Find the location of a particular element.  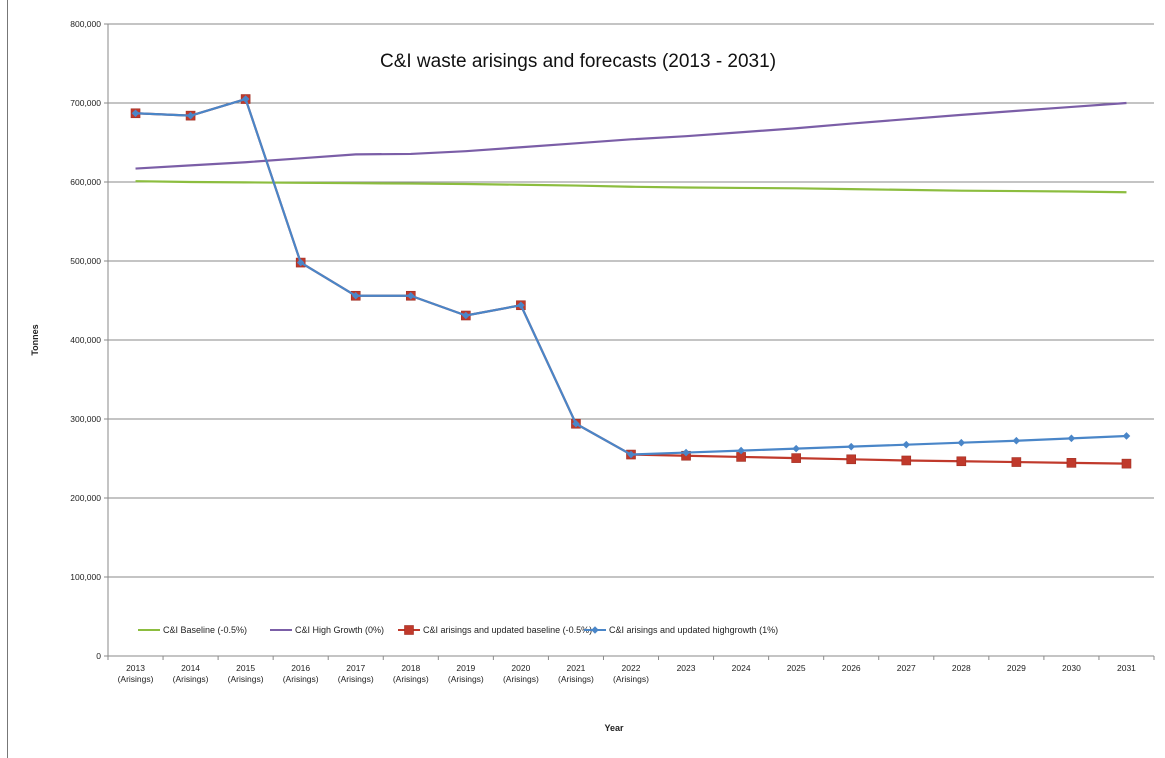

x-tick-label: 2023 is located at coordinates (686, 668).